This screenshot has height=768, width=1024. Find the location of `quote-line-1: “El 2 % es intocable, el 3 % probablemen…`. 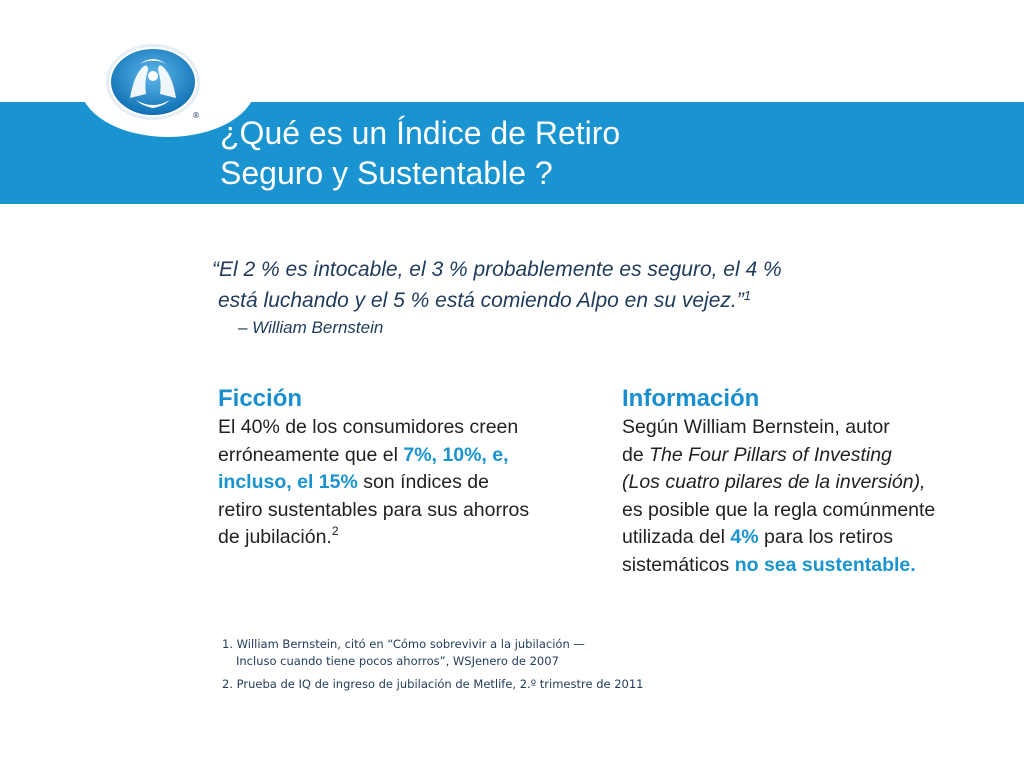

quote-line-1: “El 2 % es intocable, el 3 % probablemen… is located at coordinates (497, 269).